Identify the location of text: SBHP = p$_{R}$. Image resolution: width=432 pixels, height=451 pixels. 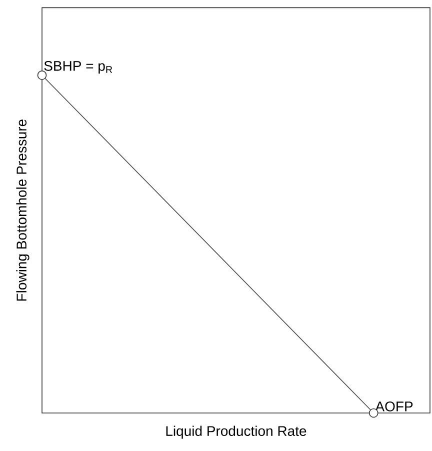
(78, 67).